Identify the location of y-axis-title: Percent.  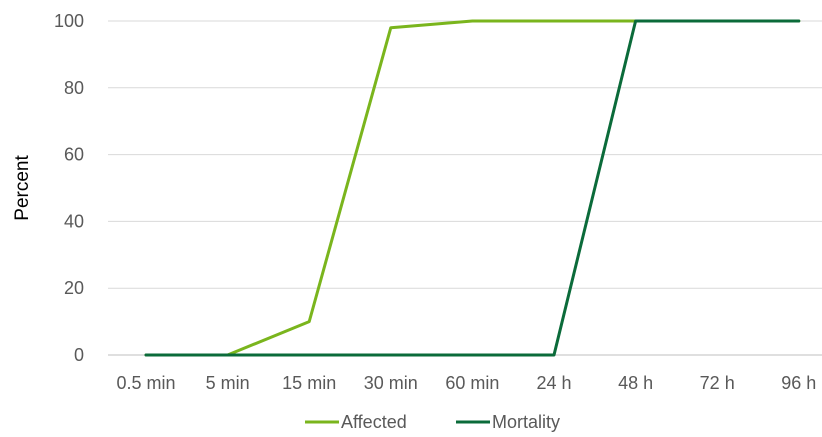
(22, 188).